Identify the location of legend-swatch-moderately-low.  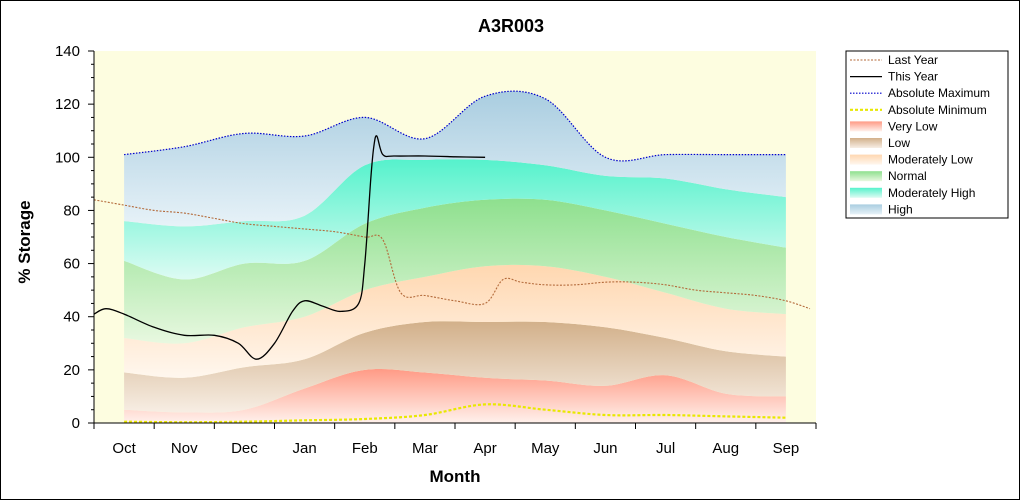
(866, 159).